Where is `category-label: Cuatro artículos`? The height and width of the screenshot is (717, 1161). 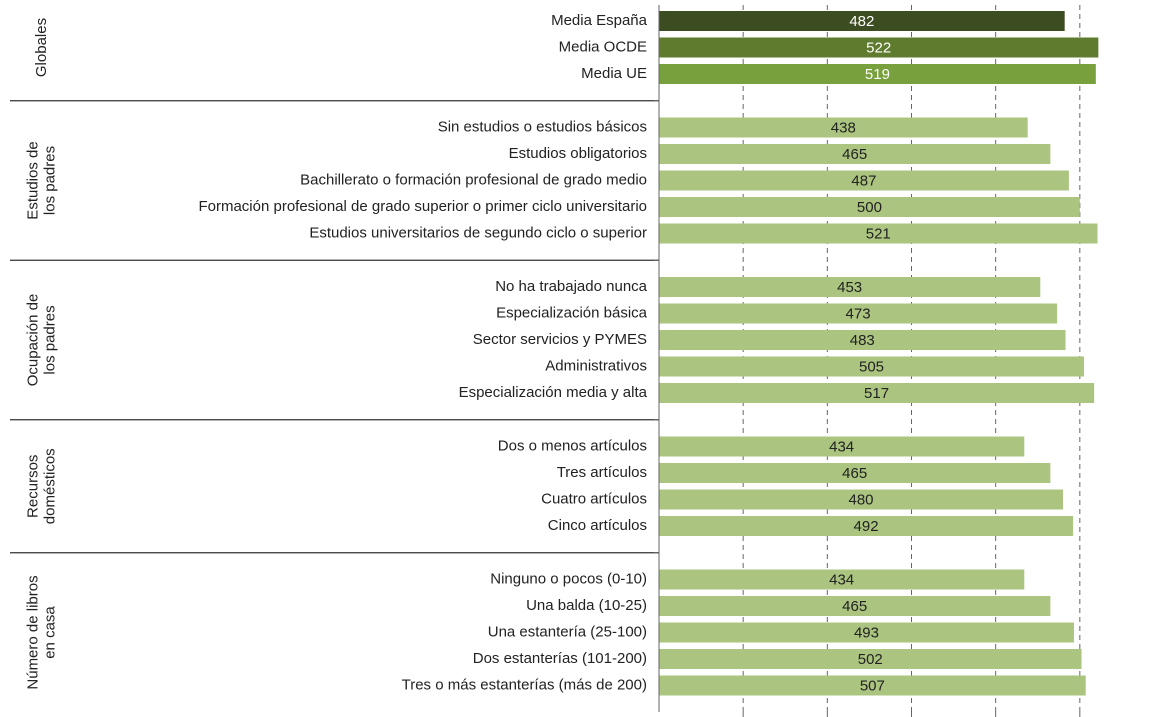 category-label: Cuatro artículos is located at coordinates (594, 498).